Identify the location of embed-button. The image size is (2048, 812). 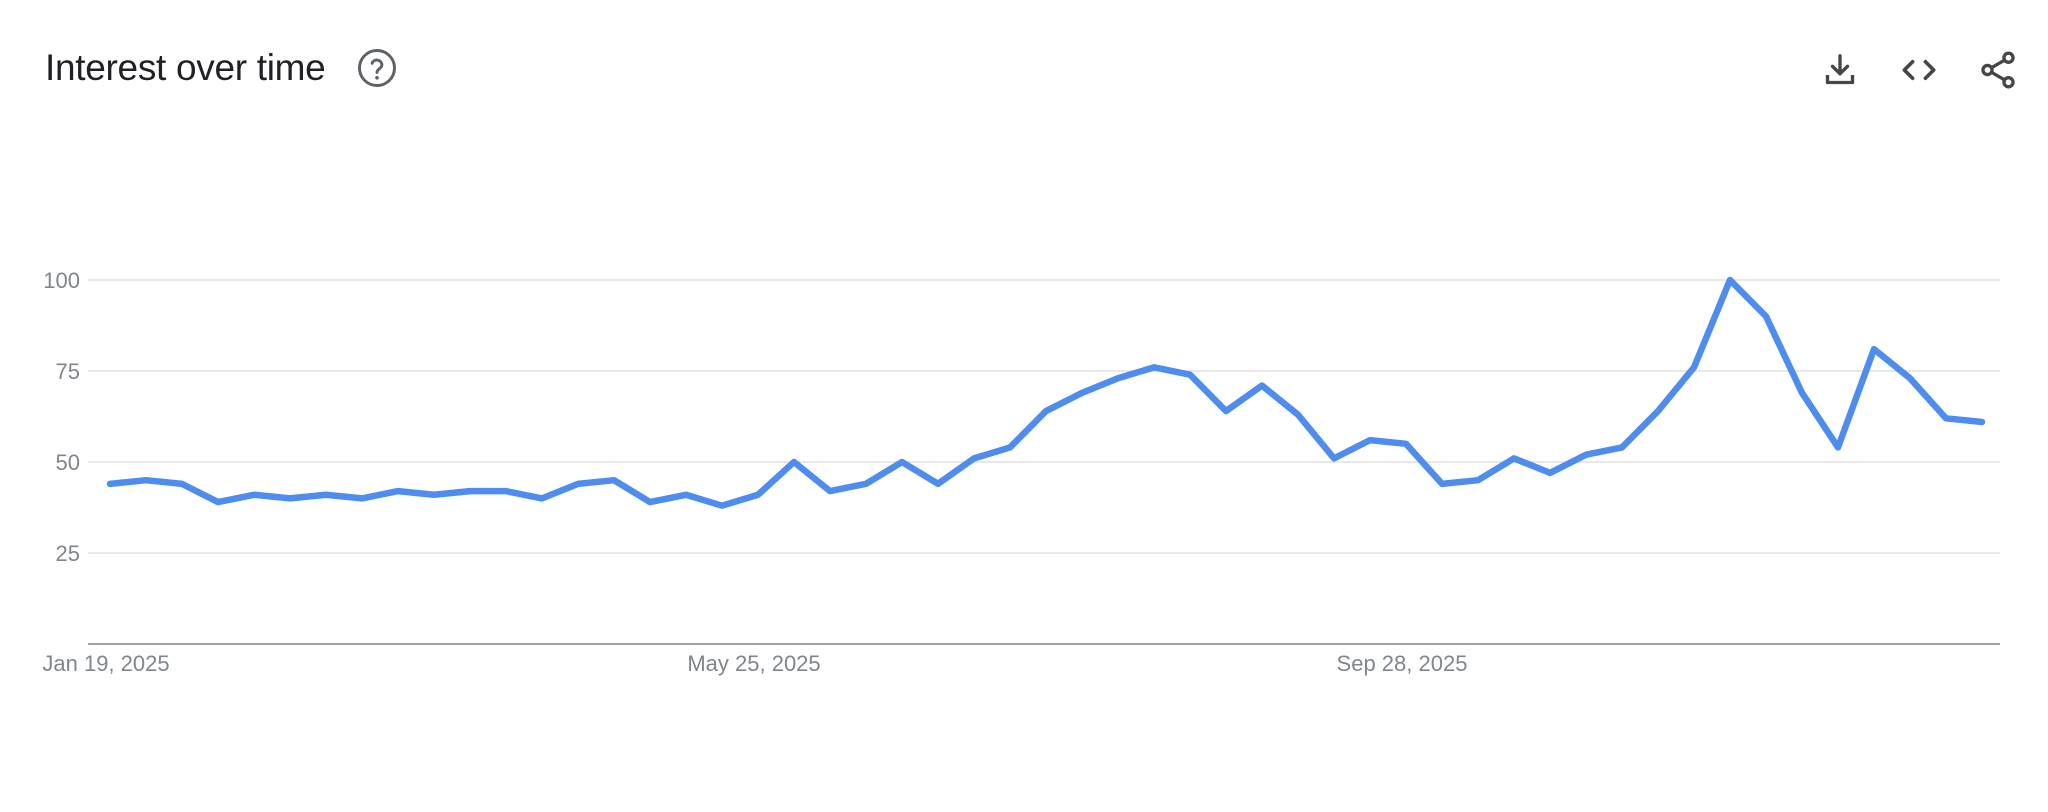
(1919, 70).